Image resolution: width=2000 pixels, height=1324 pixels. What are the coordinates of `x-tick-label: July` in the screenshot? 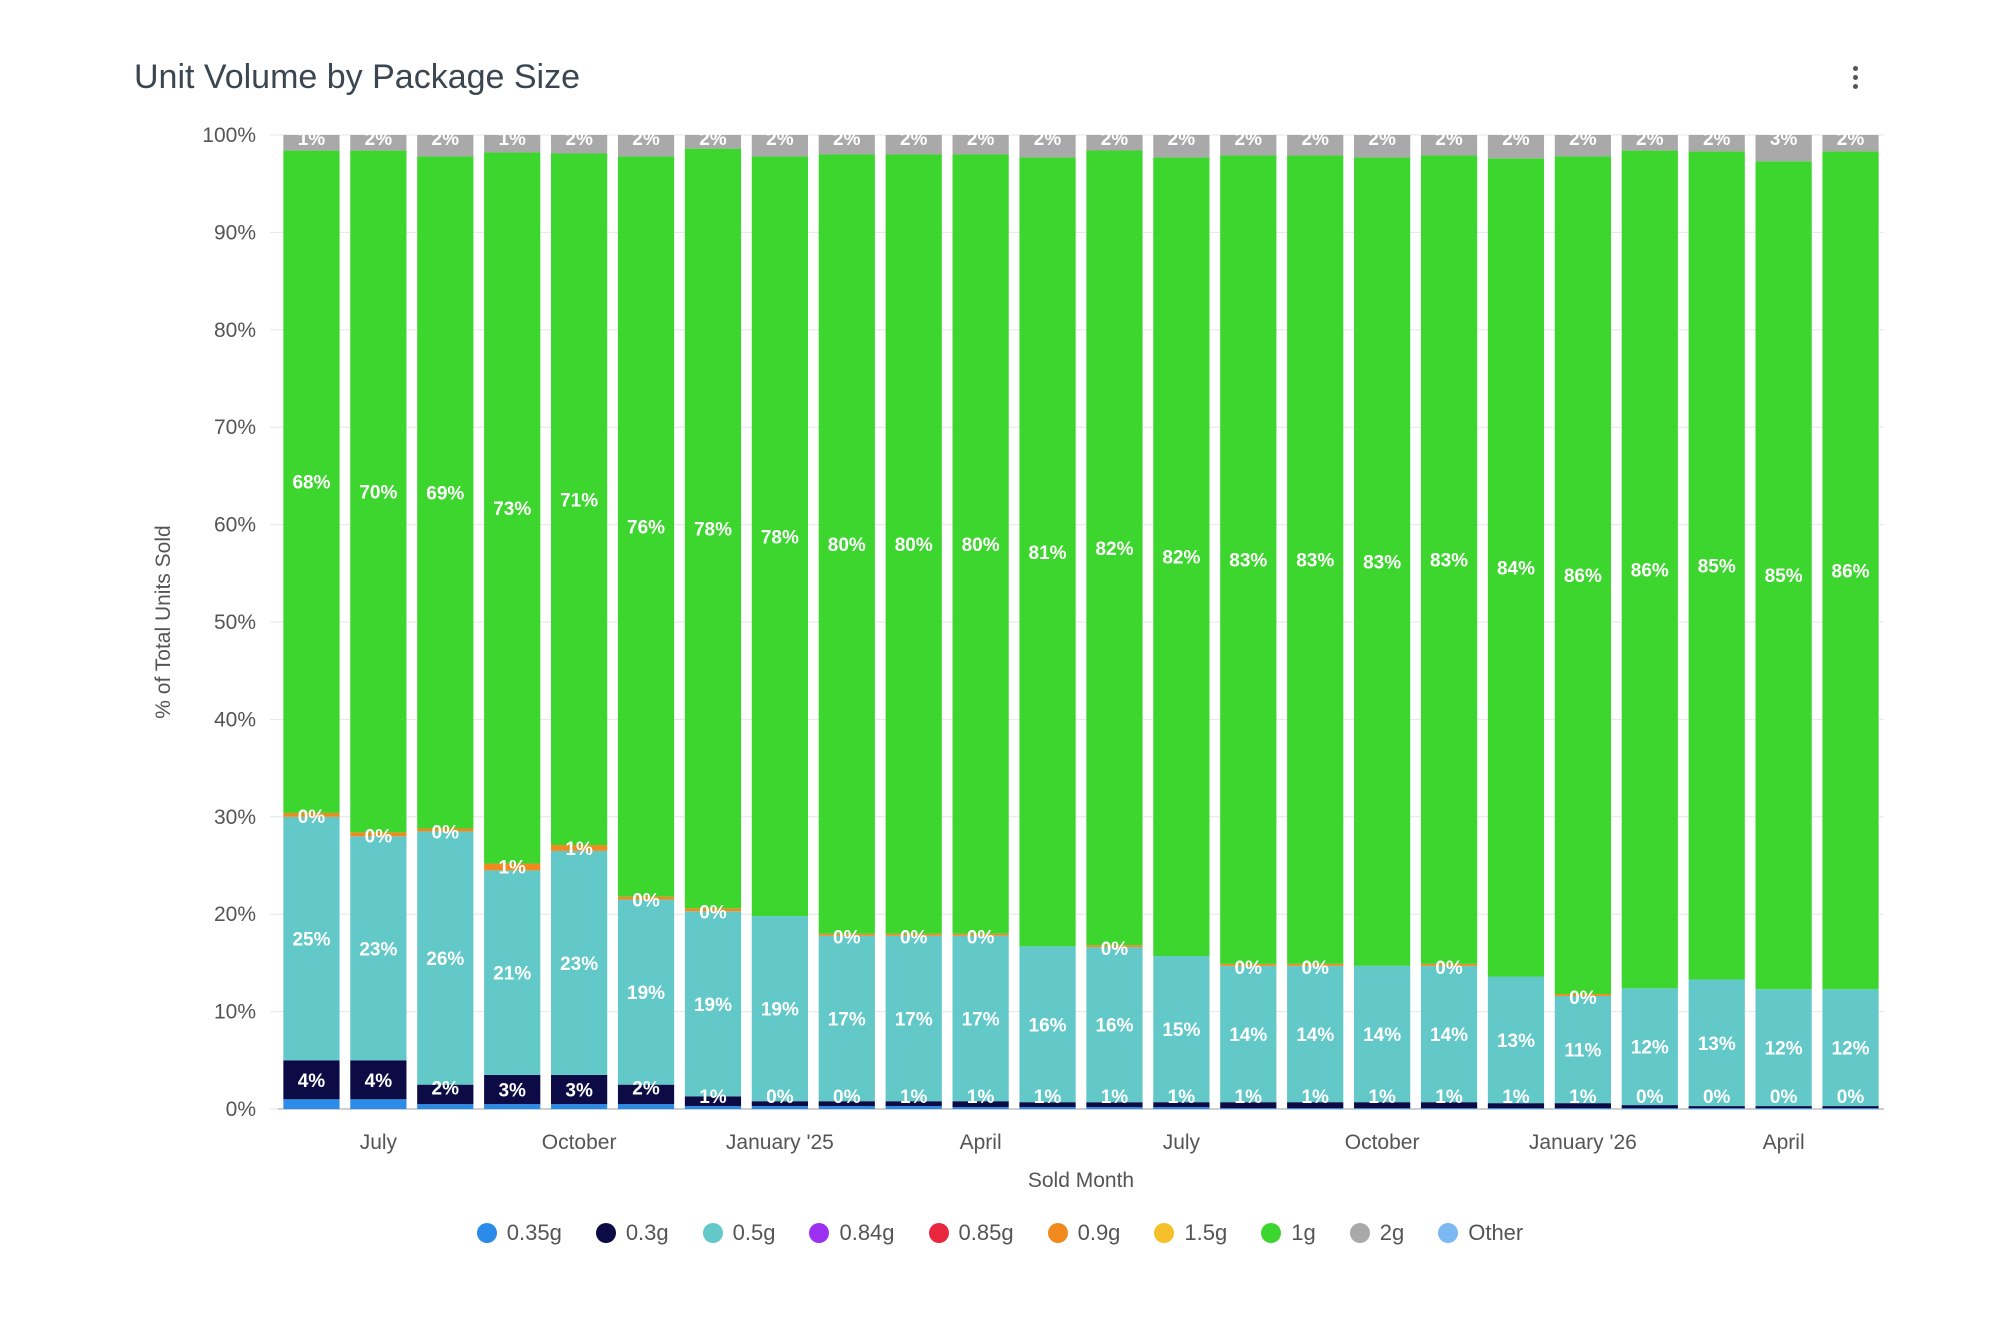 It's located at (1182, 1142).